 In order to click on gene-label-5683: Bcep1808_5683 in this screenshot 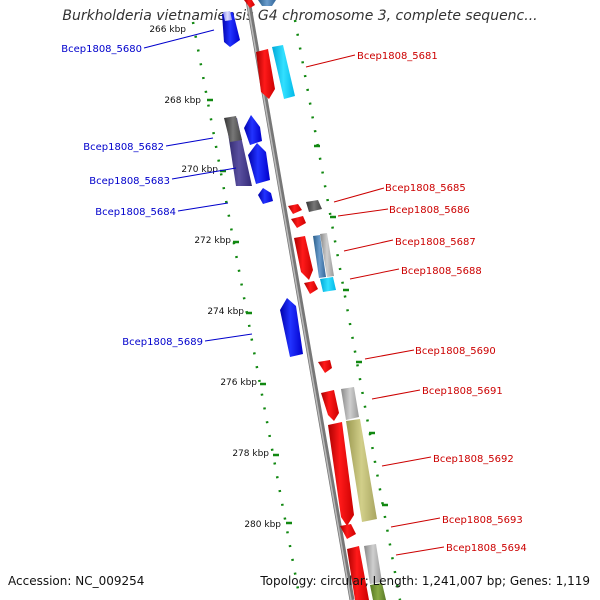, I will do `click(129, 181)`.